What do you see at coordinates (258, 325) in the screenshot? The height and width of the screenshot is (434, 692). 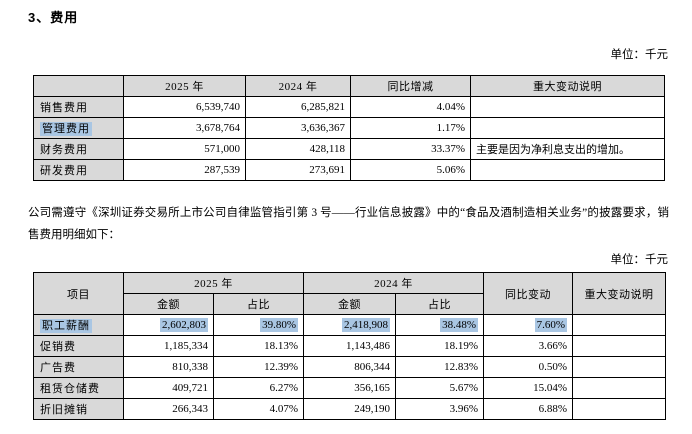 I see `ratio-2025: 39.80%` at bounding box center [258, 325].